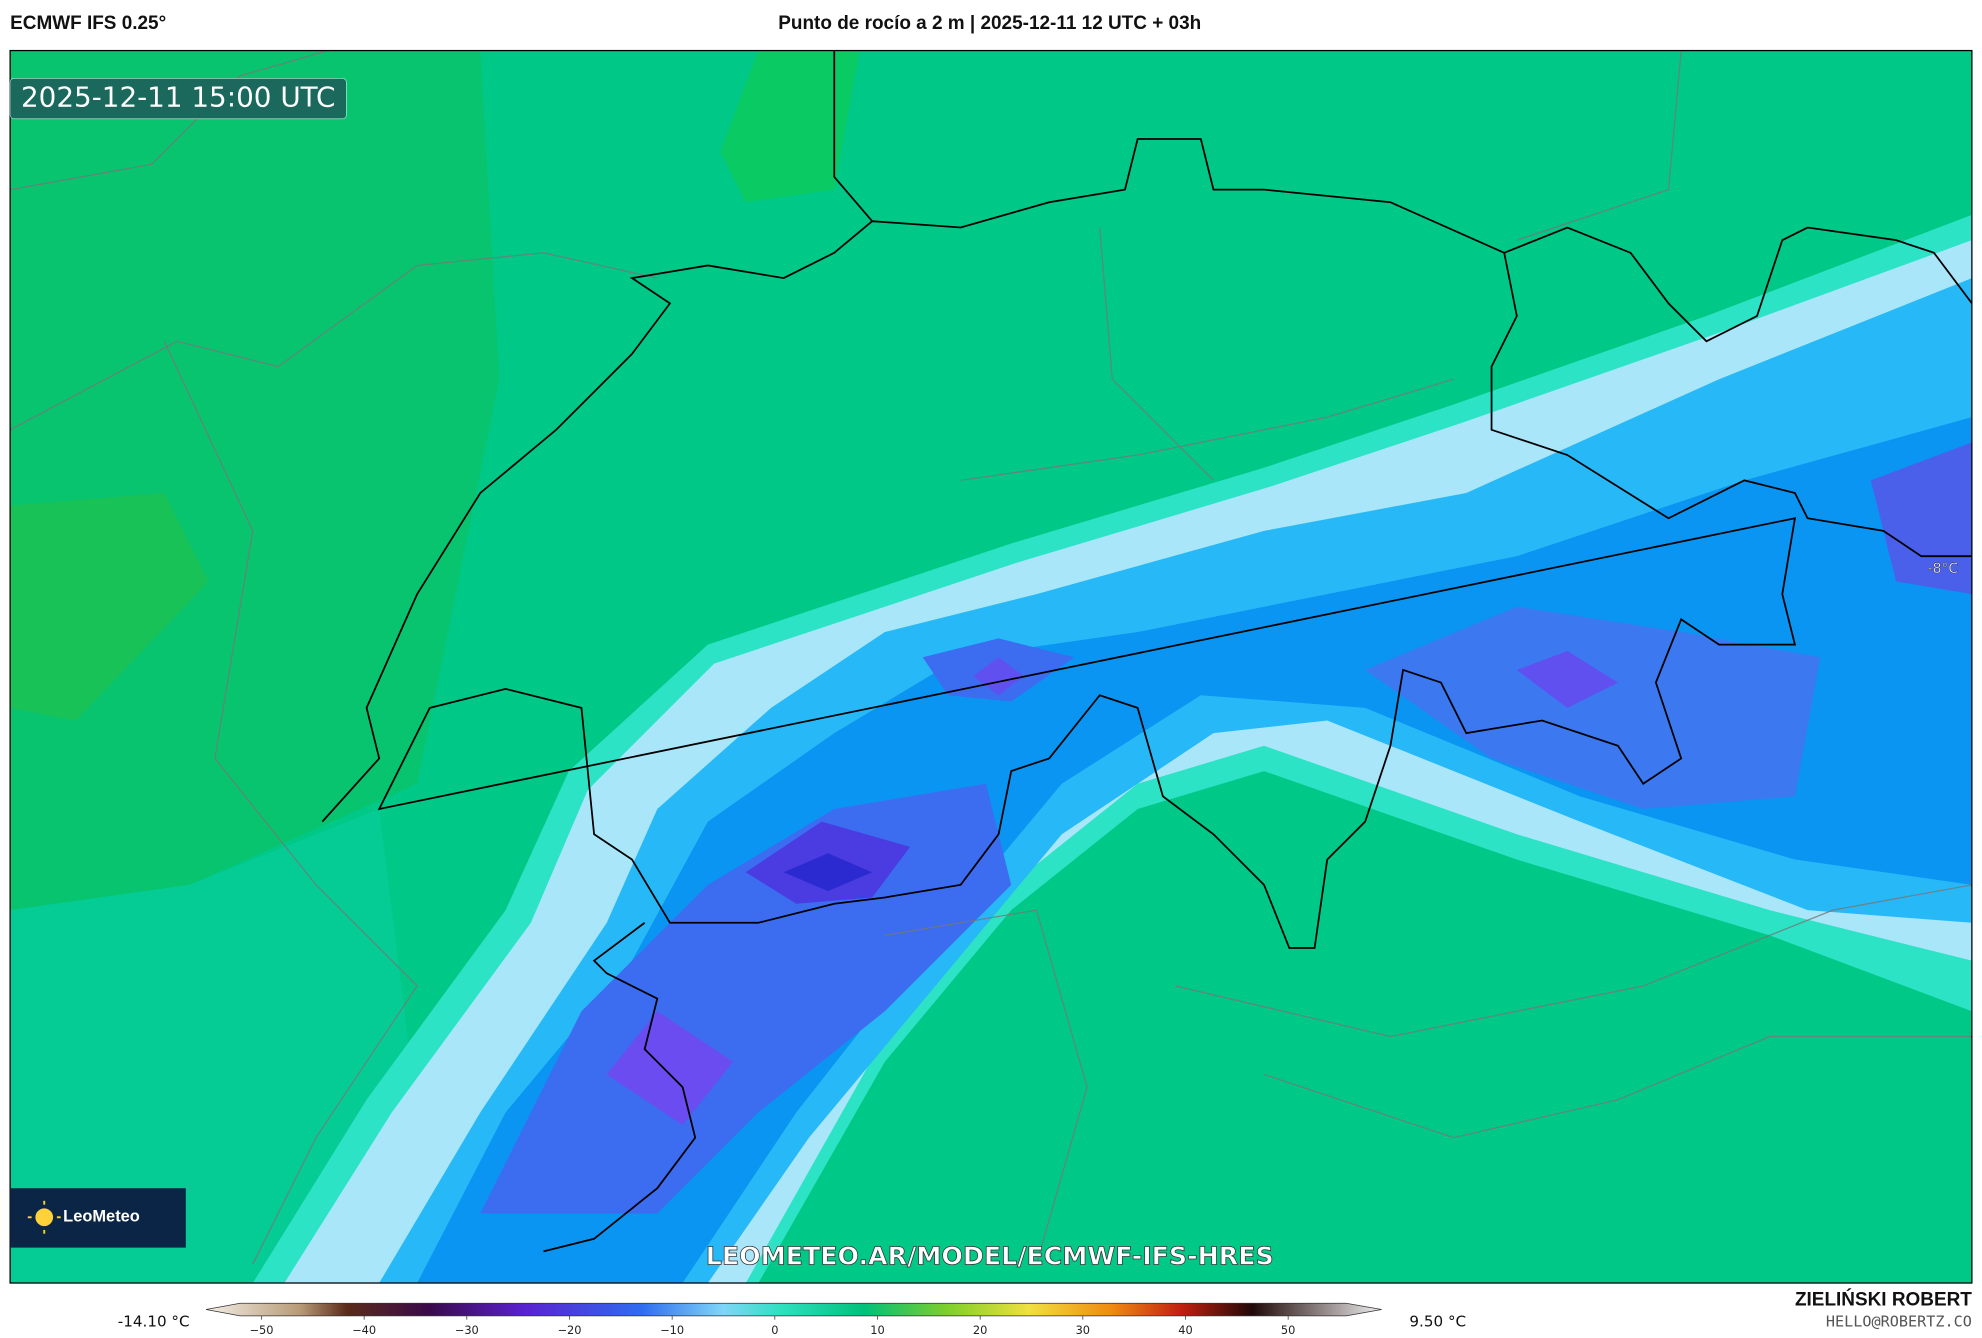 This screenshot has width=1982, height=1338. Describe the element at coordinates (1288, 1330) in the screenshot. I see `colorbar-tick-label: 50` at that location.